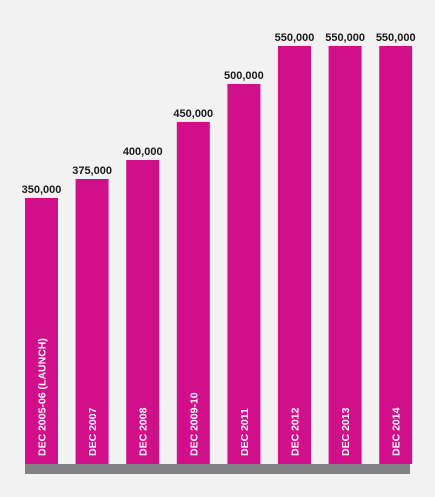 This screenshot has width=435, height=497. Describe the element at coordinates (397, 431) in the screenshot. I see `category-label-8: DEC 2014` at that location.